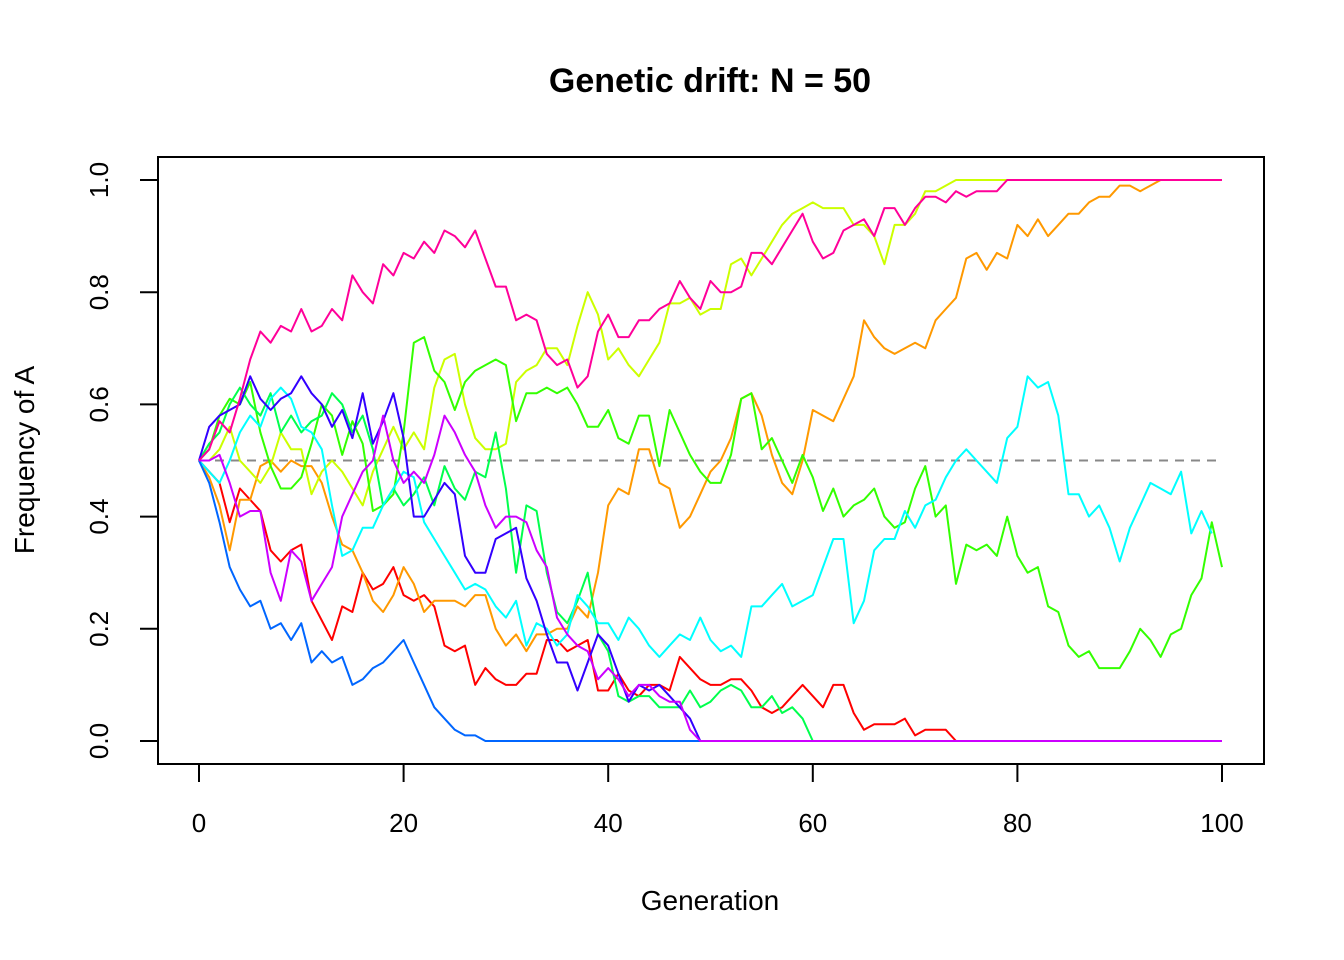 Image resolution: width=1344 pixels, height=960 pixels. What do you see at coordinates (199, 823) in the screenshot?
I see `x-tick-label: 0` at bounding box center [199, 823].